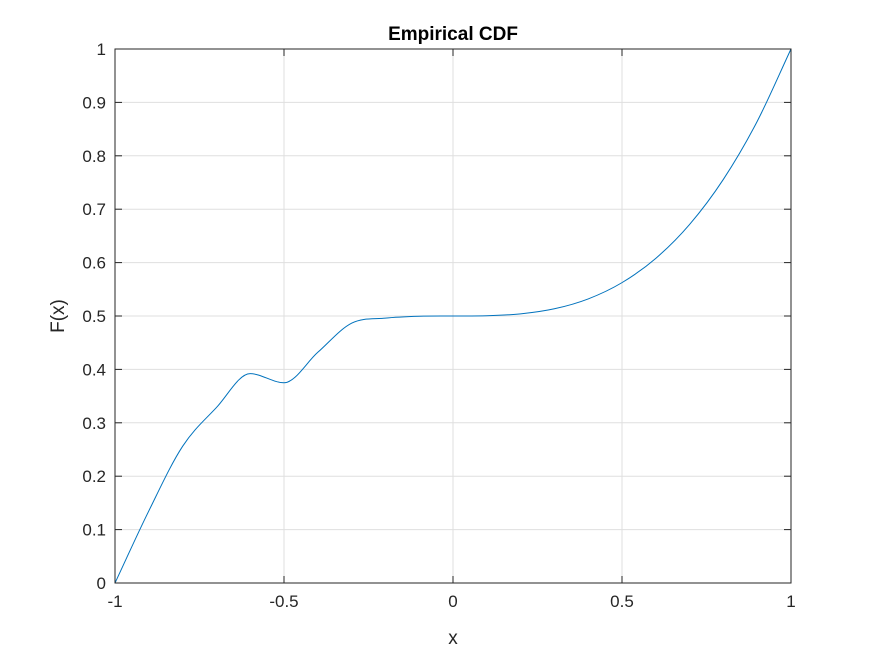  I want to click on y-tick-label: 0.2, so click(94, 476).